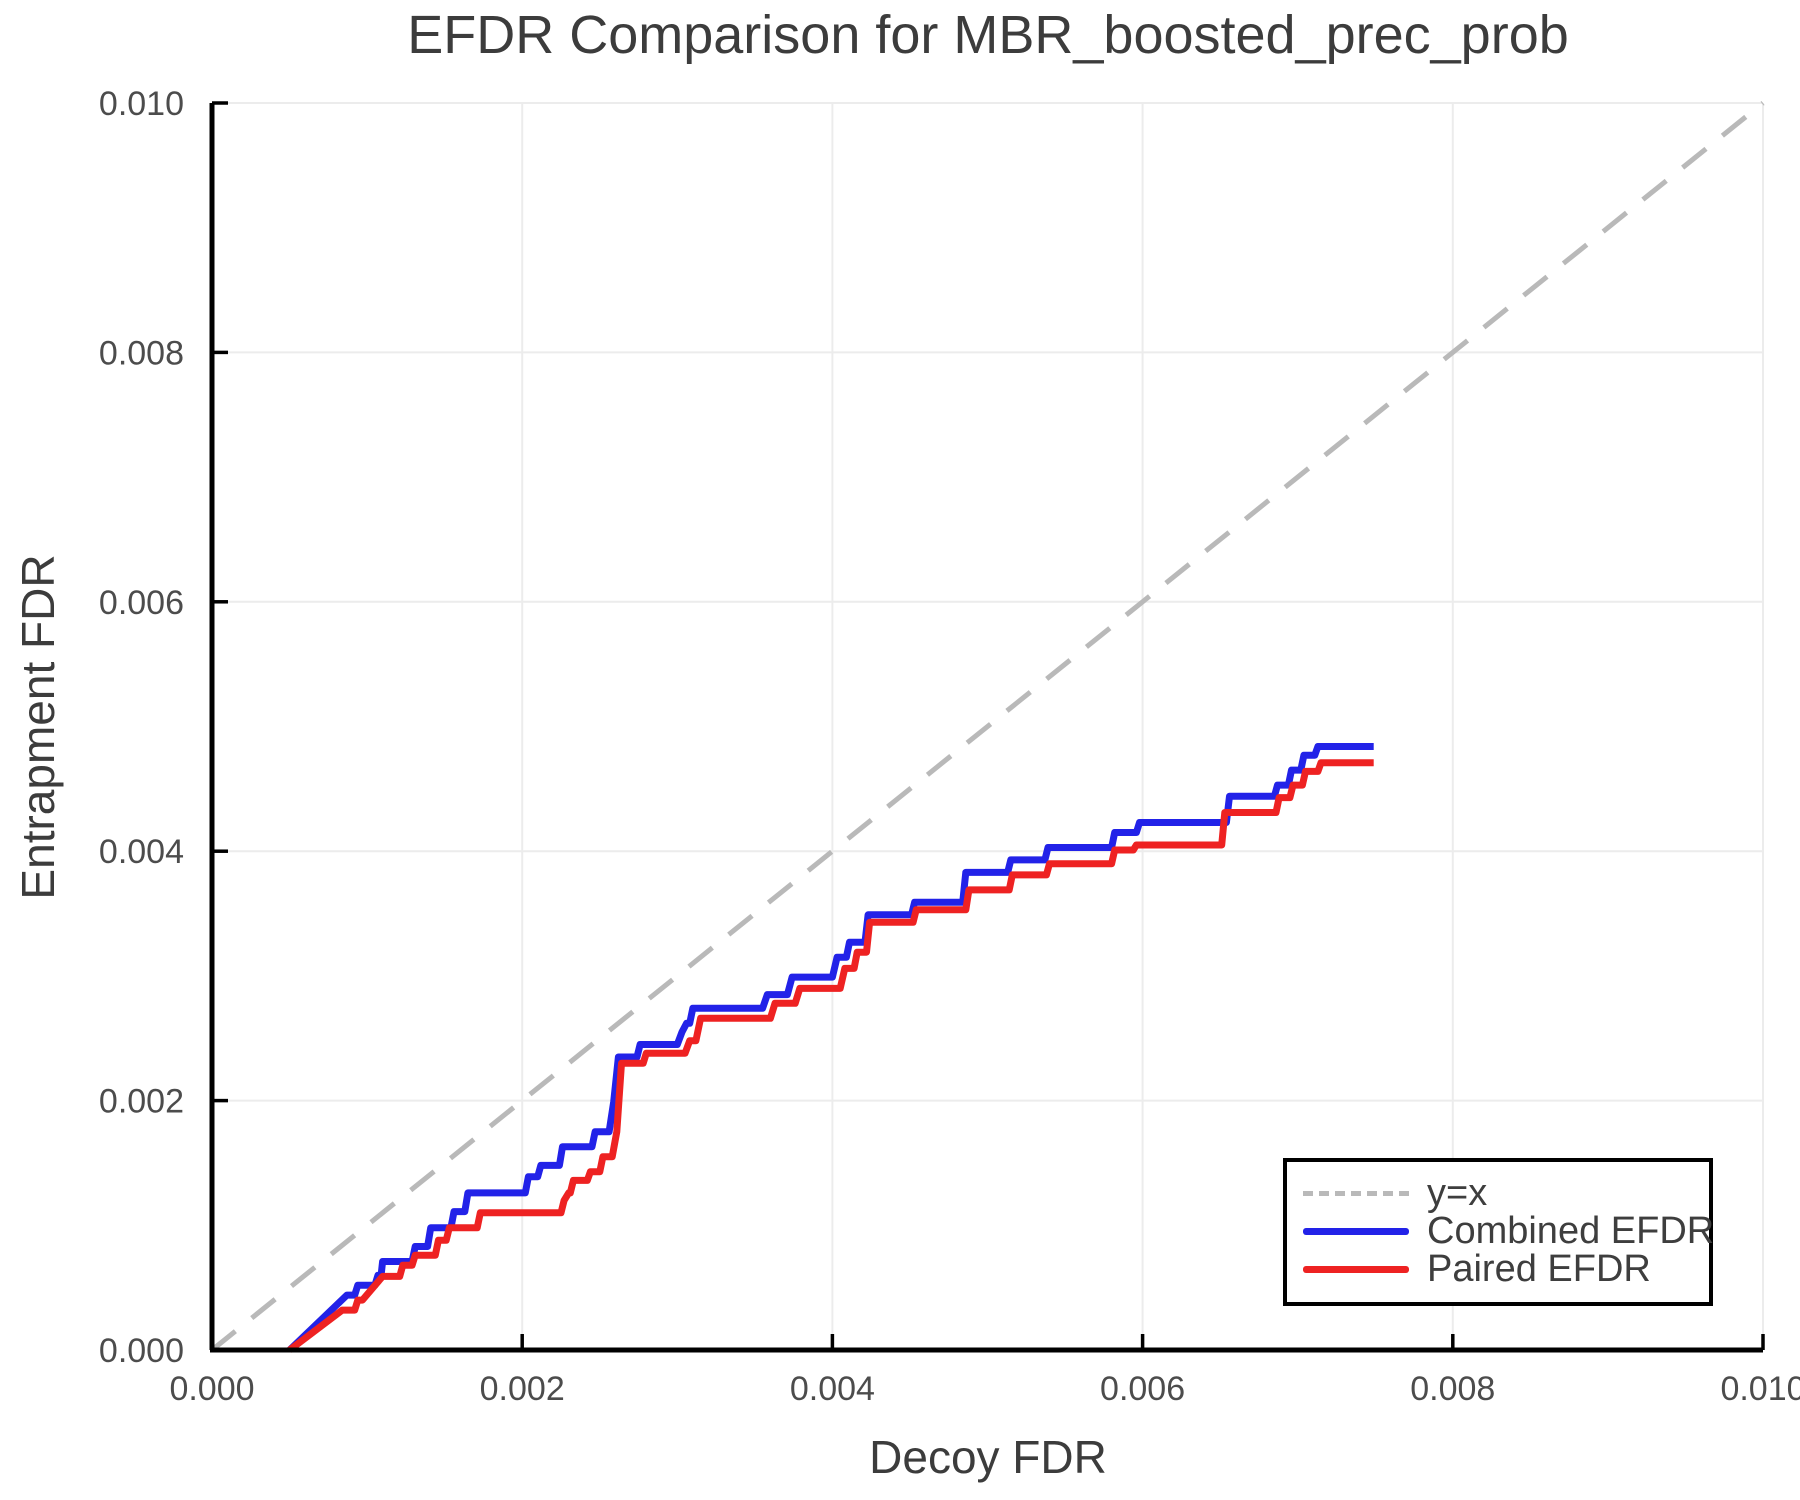 This screenshot has height=1500, width=1800. What do you see at coordinates (1142, 1389) in the screenshot?
I see `x-tick-label: 0.006` at bounding box center [1142, 1389].